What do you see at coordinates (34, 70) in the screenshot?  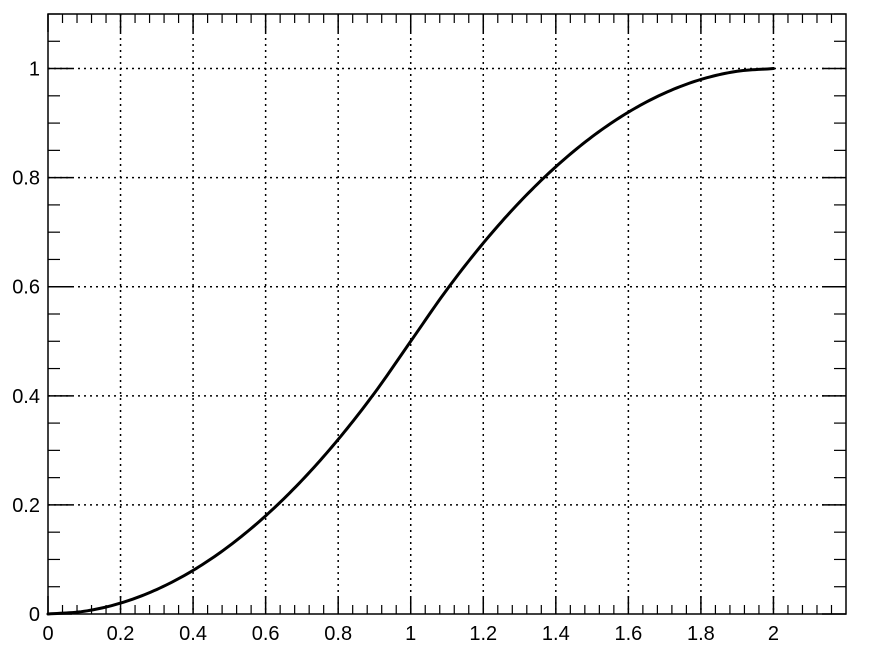 I see `y-tick-label: 1` at bounding box center [34, 70].